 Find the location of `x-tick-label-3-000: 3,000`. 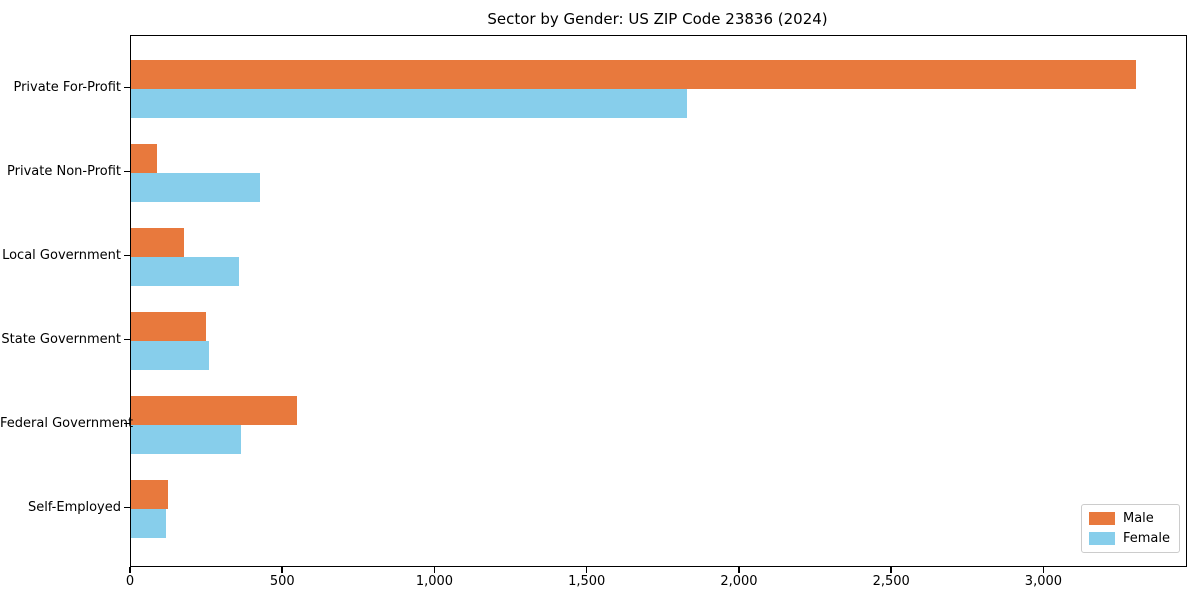

x-tick-label-3-000: 3,000 is located at coordinates (1043, 581).